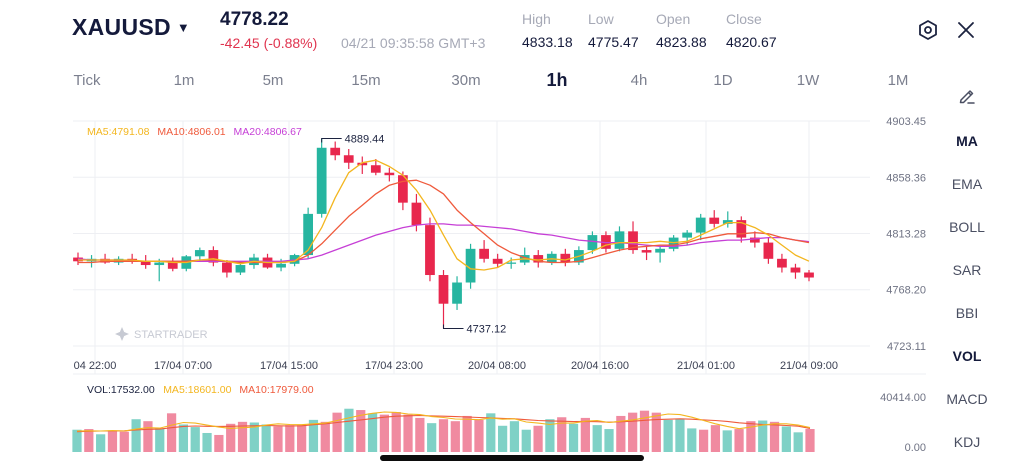  What do you see at coordinates (967, 313) in the screenshot?
I see `indicator-bbi: BBI` at bounding box center [967, 313].